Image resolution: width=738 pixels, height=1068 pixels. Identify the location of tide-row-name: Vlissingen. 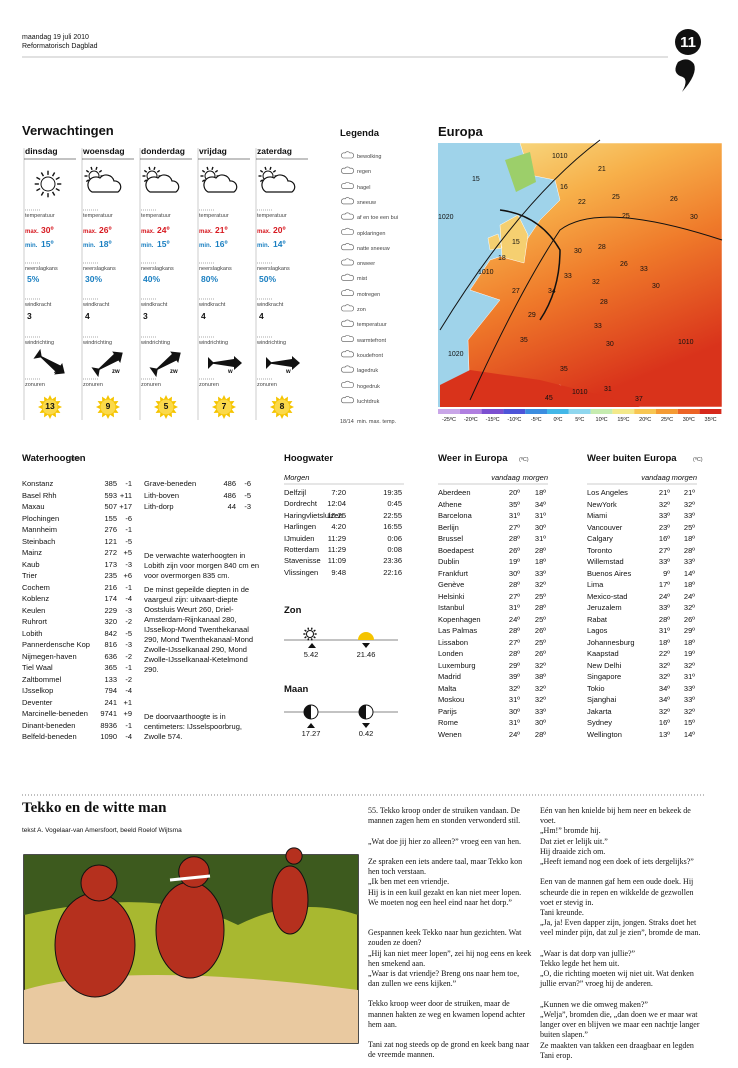
(301, 572).